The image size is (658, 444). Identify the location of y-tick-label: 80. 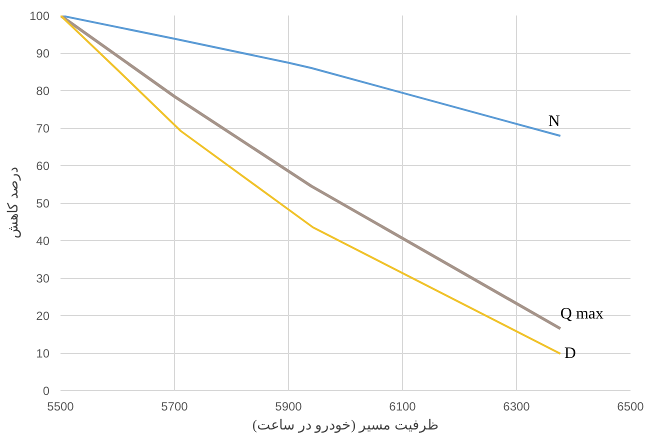
(43, 91).